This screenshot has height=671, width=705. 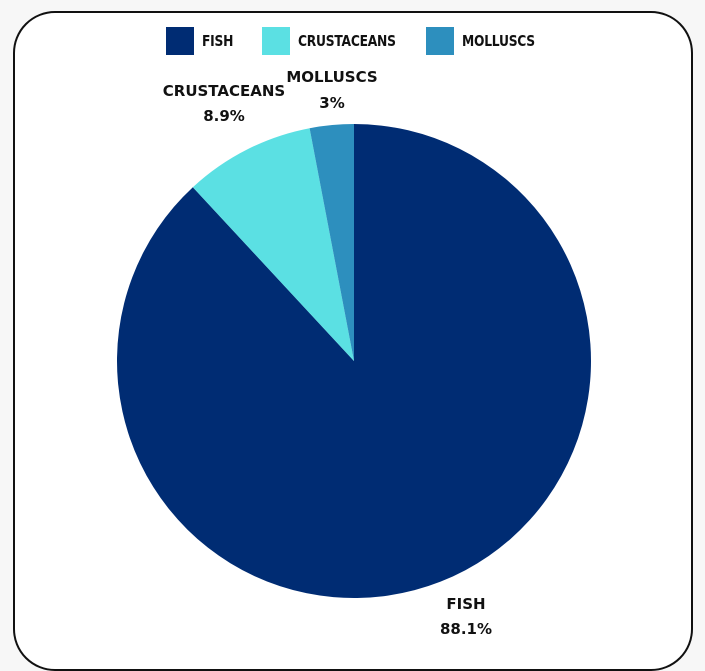 I want to click on legend-swatch-molluscs, so click(x=440, y=41).